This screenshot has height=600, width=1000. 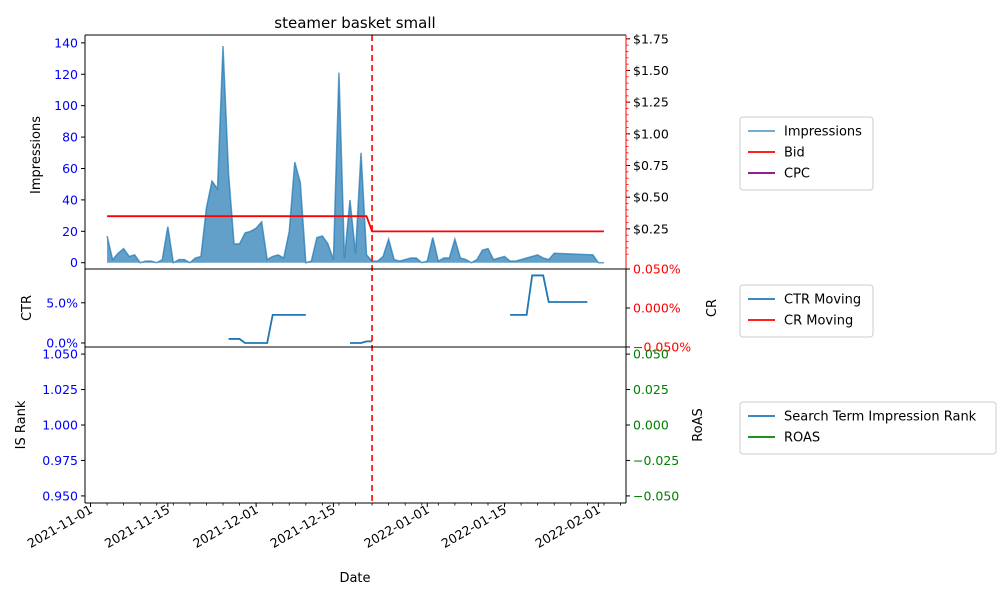 I want to click on ylabel-impressions: Impressions, so click(x=36, y=155).